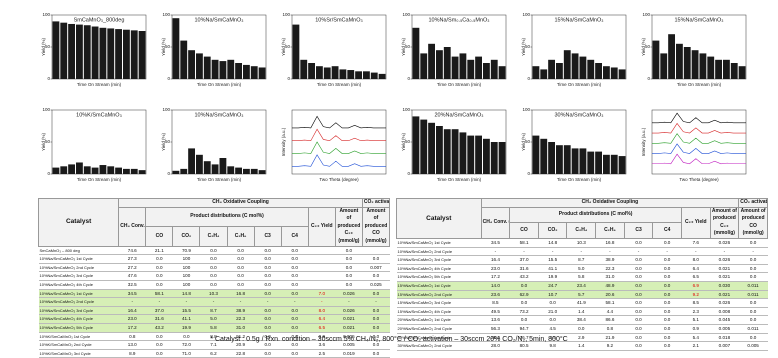 The image size is (778, 358). I want to click on catalyst-cell: SmCaMnO₃ – 800 deg, so click(78, 251).